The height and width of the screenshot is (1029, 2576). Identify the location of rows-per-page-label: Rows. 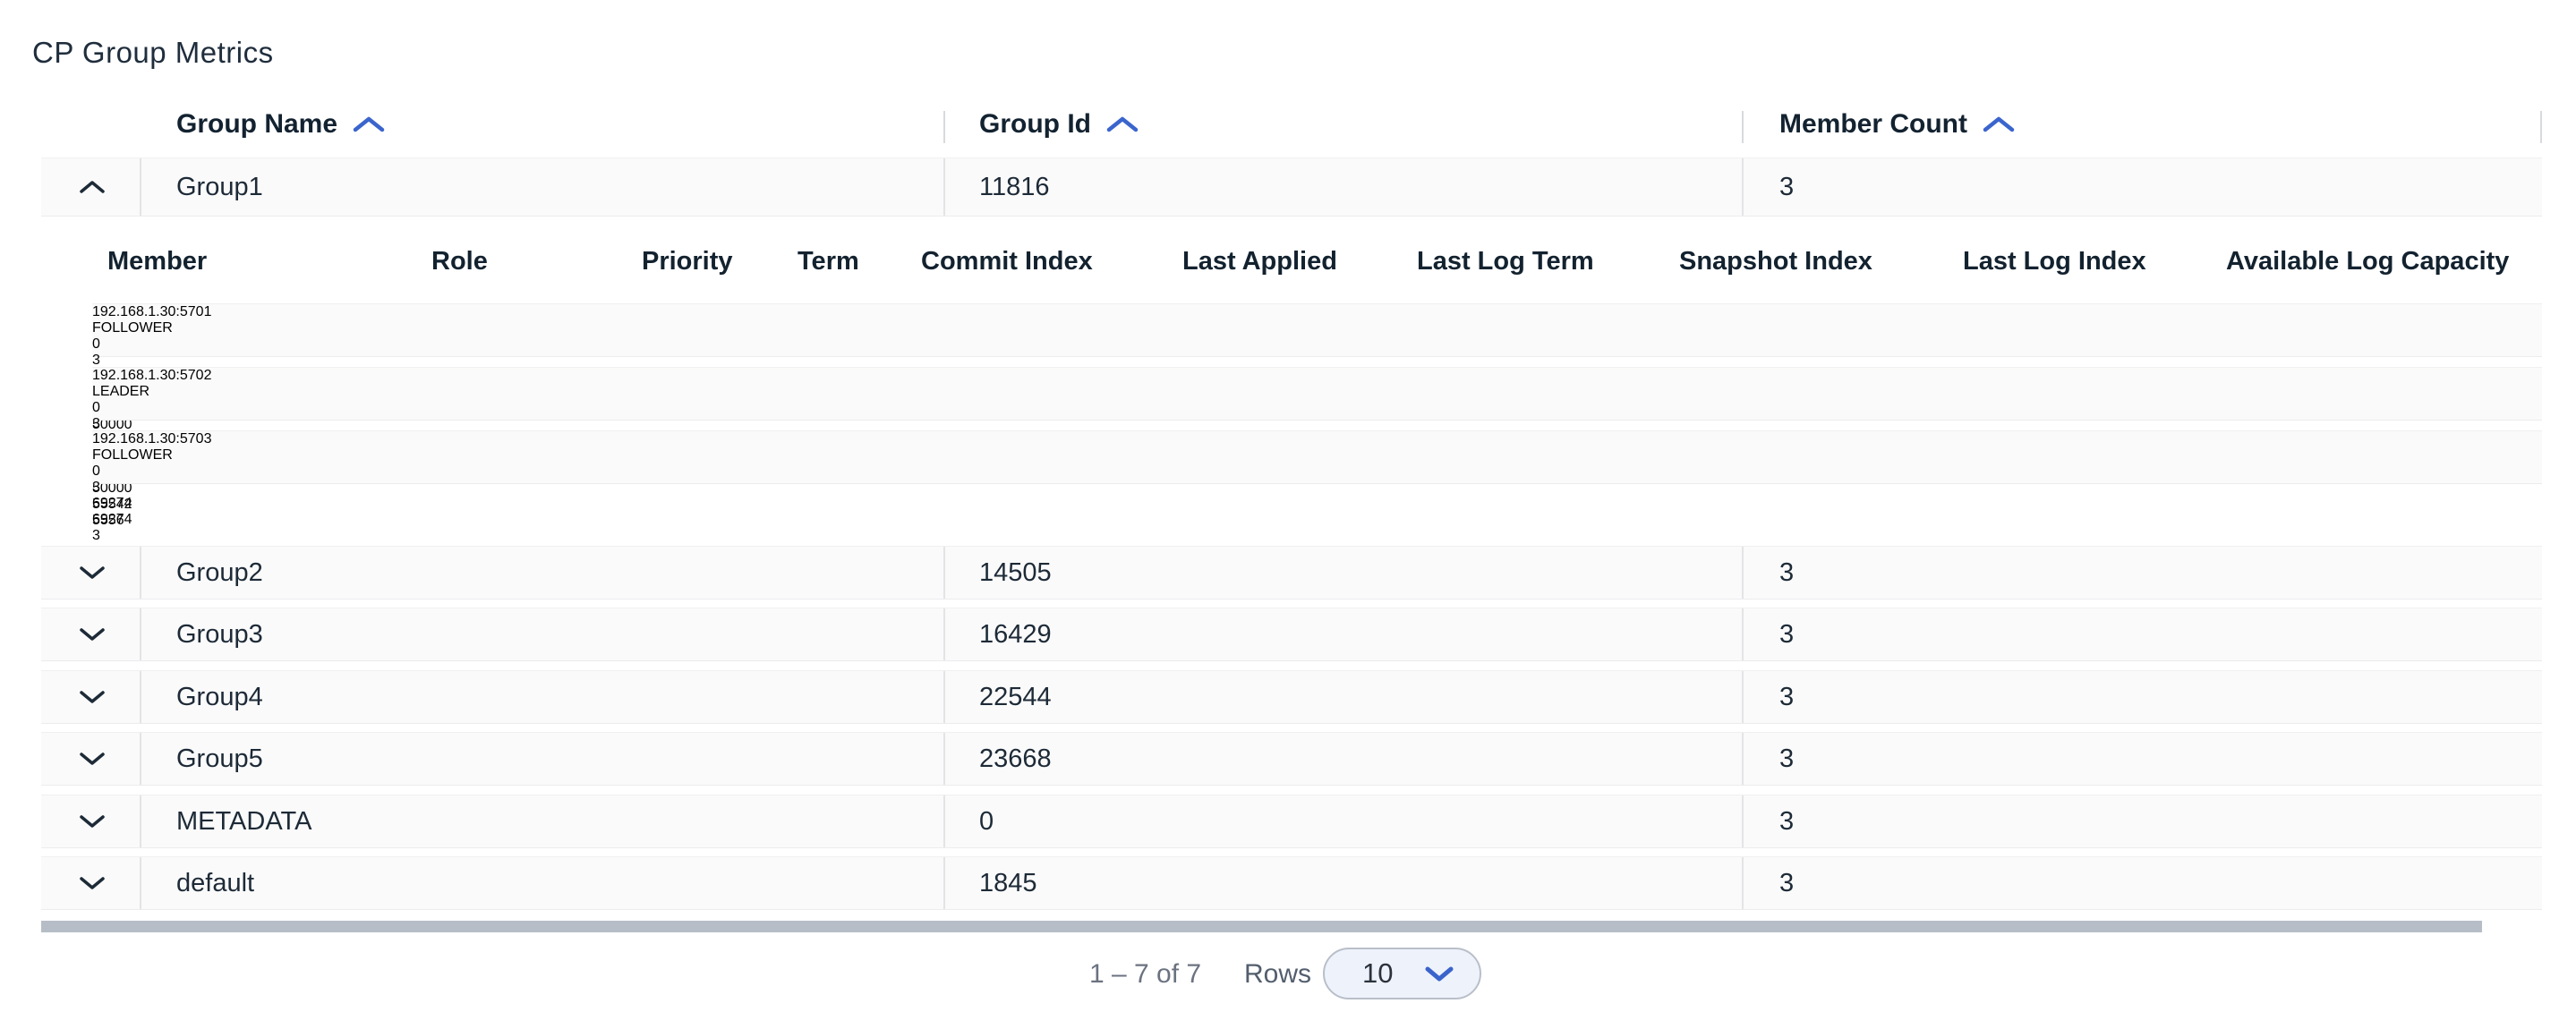
(1278, 974).